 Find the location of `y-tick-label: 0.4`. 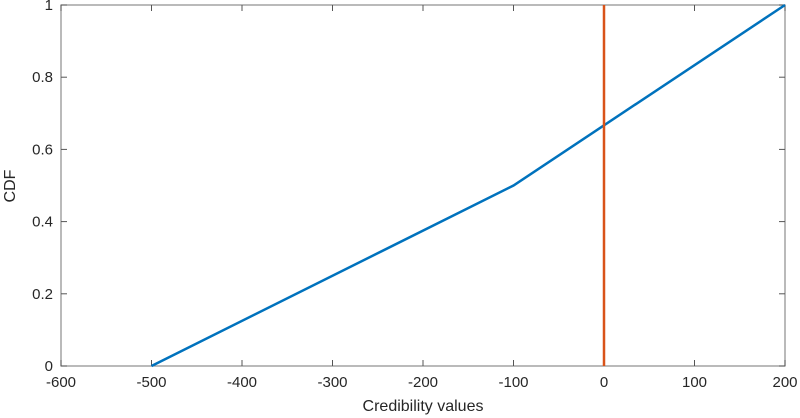

y-tick-label: 0.4 is located at coordinates (42, 222).